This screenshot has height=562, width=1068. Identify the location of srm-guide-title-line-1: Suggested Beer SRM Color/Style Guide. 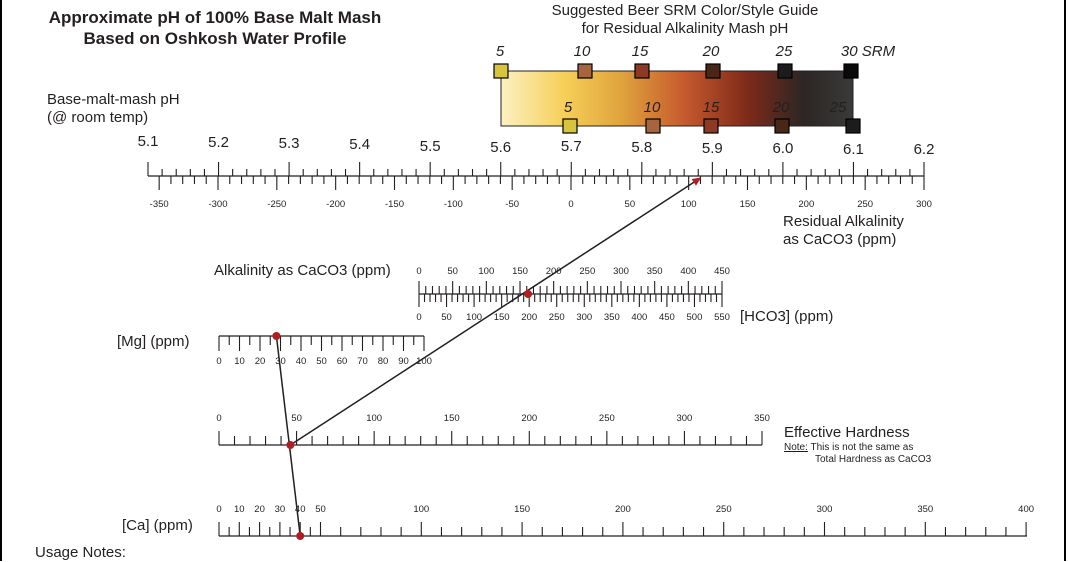
(685, 10).